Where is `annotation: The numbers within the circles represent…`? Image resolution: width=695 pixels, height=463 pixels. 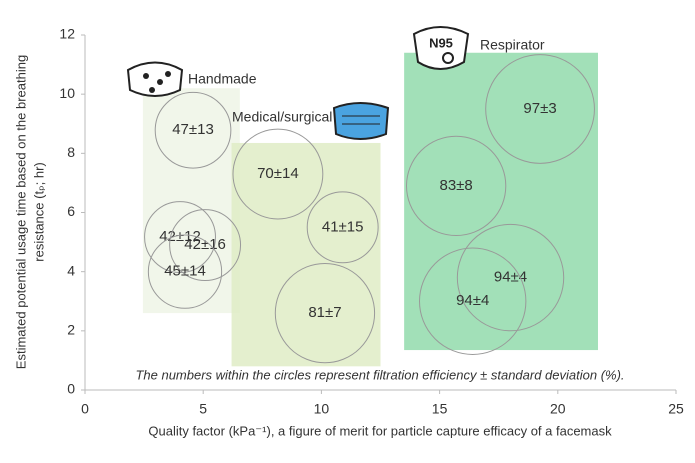 annotation: The numbers within the circles represent… is located at coordinates (379, 374).